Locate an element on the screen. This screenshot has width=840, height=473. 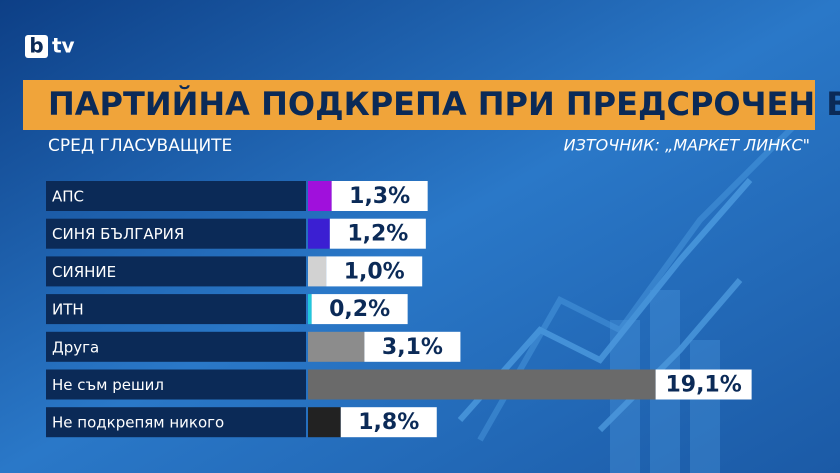
value-label: 1,8% is located at coordinates (388, 422).